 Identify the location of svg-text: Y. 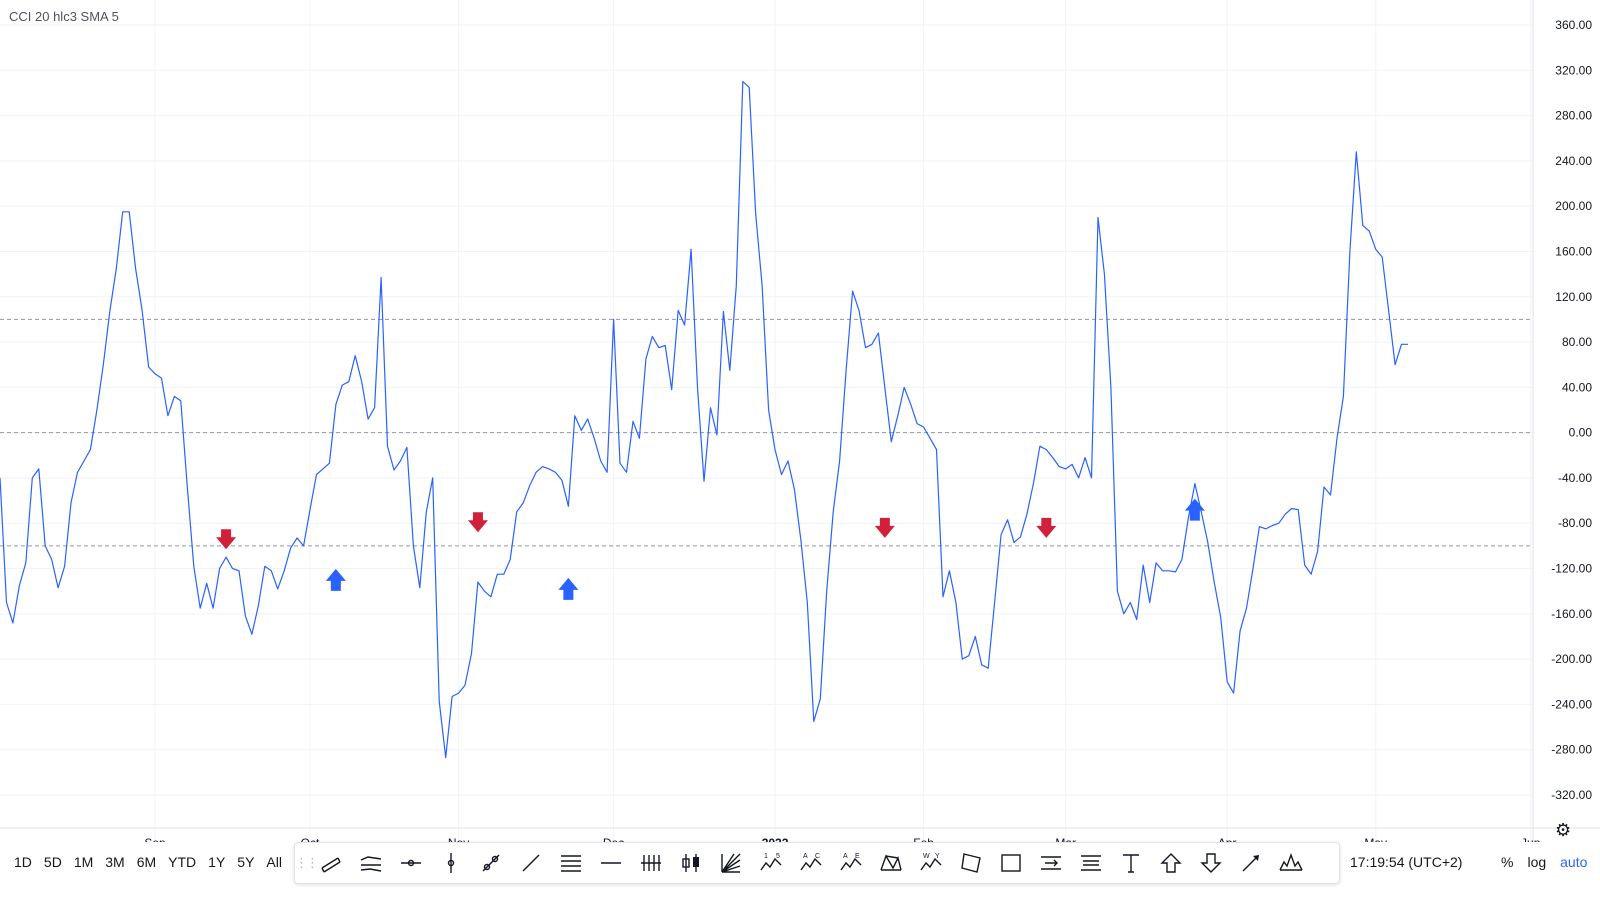
(937, 856).